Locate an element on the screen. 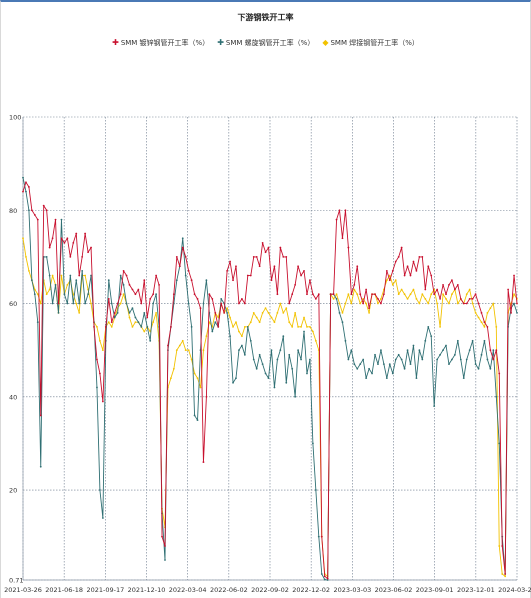  legend-item-welded: ◆ SMM 焊接钢管开工率（%） is located at coordinates (370, 43).